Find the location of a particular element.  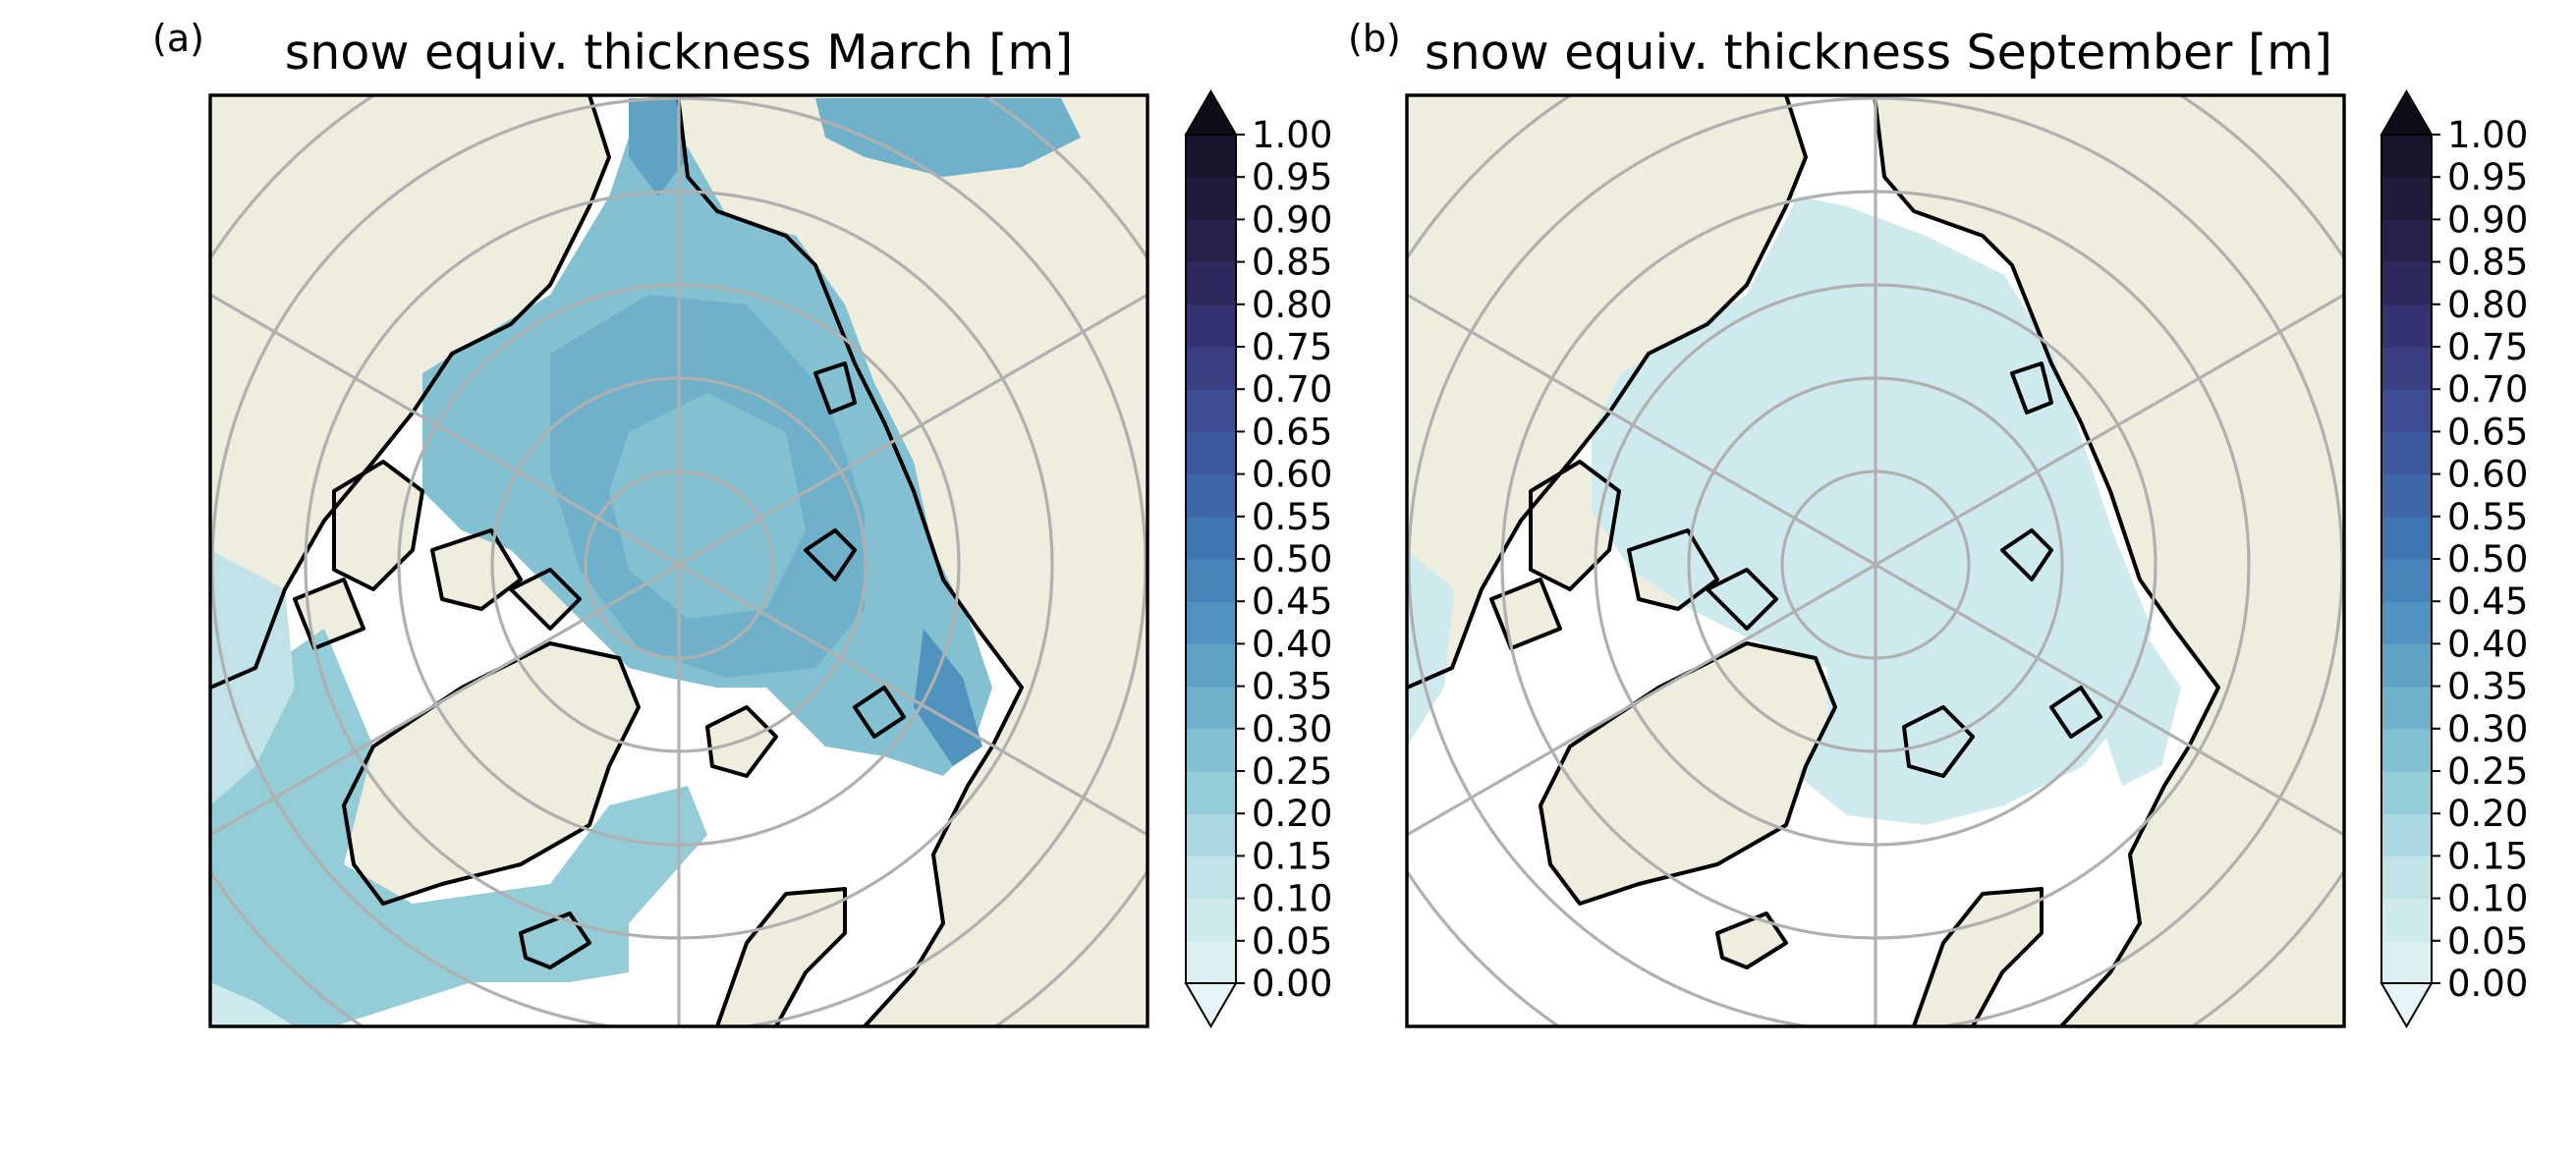

coast-svalbard-b is located at coordinates (1938, 741).